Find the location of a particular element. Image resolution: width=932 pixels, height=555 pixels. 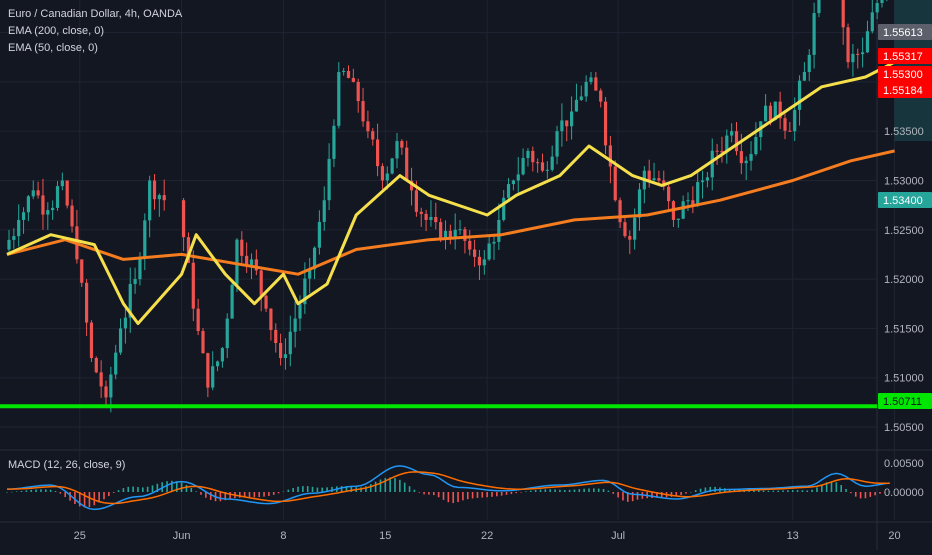

time-tick-label: 20 is located at coordinates (894, 536).